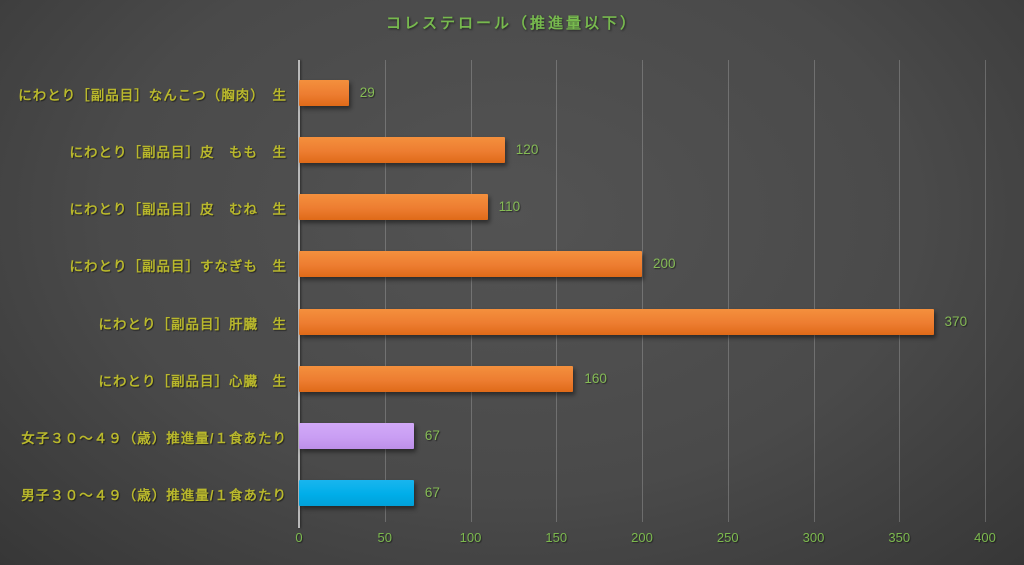 The width and height of the screenshot is (1024, 565). Describe the element at coordinates (178, 152) in the screenshot. I see `category-label: にわとり［副品目］皮 もも 生` at that location.